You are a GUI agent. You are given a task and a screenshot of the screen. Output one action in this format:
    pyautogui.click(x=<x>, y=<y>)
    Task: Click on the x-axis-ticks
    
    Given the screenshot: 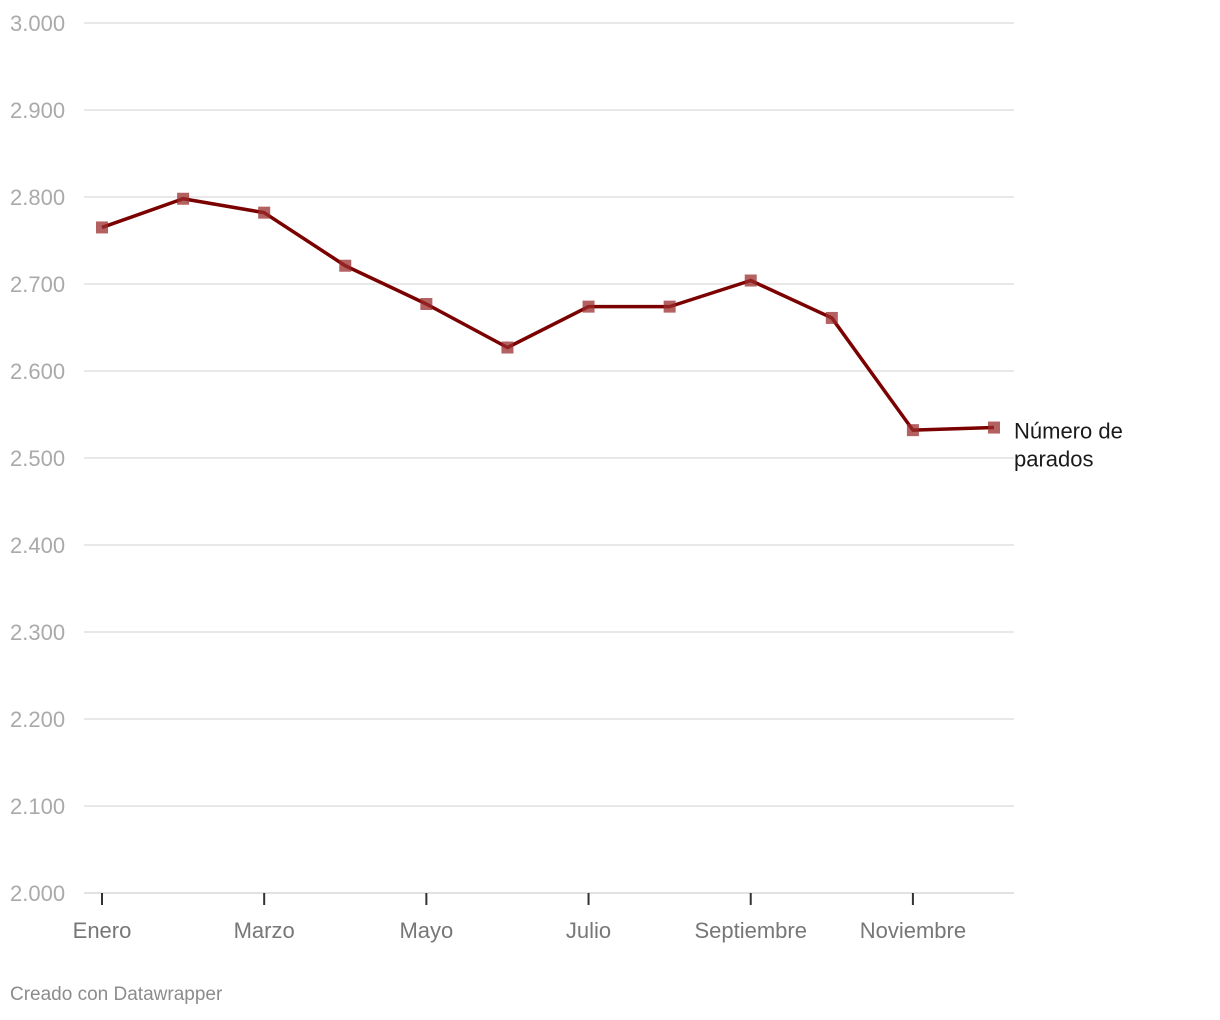 What is the action you would take?
    pyautogui.click(x=507, y=899)
    